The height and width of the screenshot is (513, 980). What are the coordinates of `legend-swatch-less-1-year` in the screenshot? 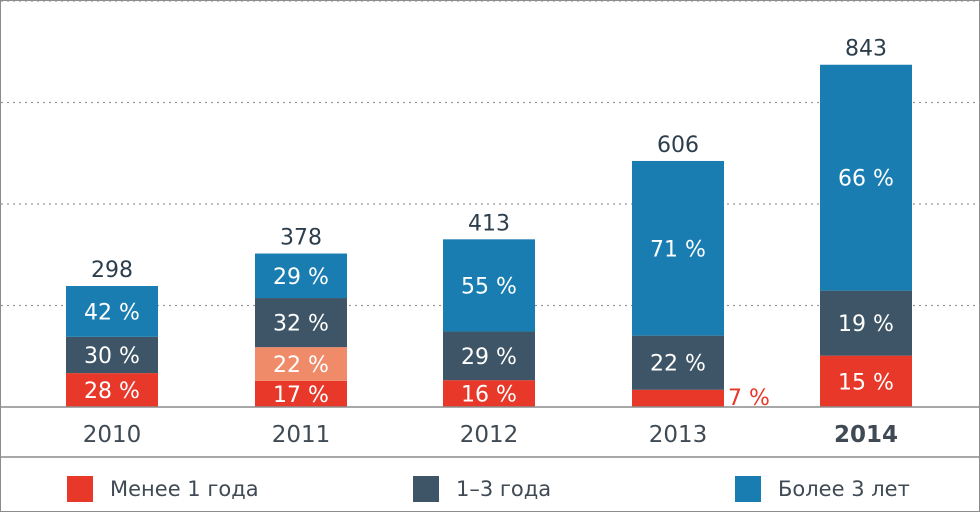 It's located at (80, 489).